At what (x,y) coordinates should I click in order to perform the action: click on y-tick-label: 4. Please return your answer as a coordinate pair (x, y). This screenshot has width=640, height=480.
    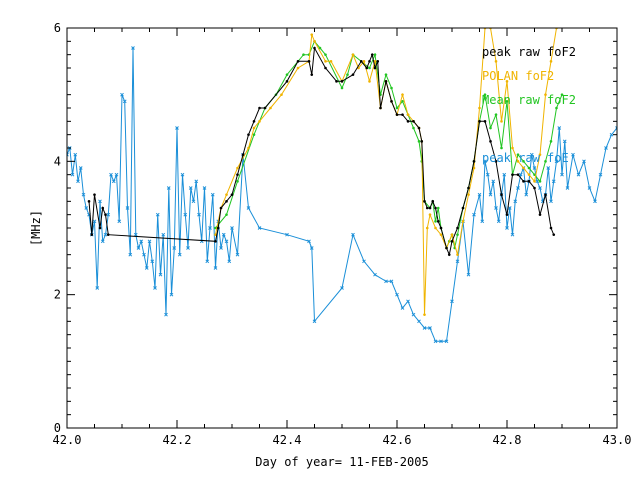
    Looking at the image, I should click on (57, 161).